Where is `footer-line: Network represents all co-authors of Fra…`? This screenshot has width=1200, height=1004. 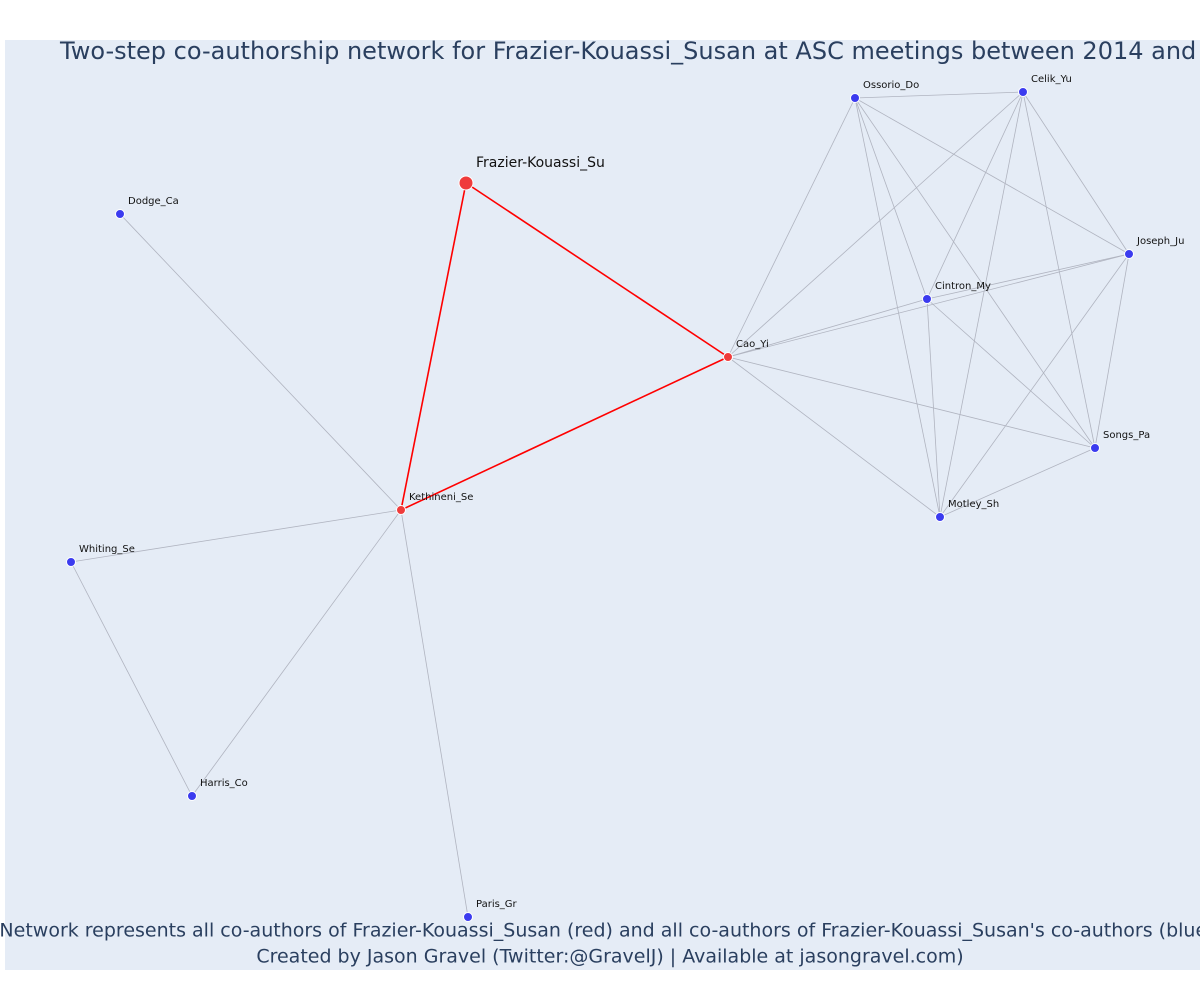
footer-line: Network represents all co-authors of Fra… is located at coordinates (600, 931).